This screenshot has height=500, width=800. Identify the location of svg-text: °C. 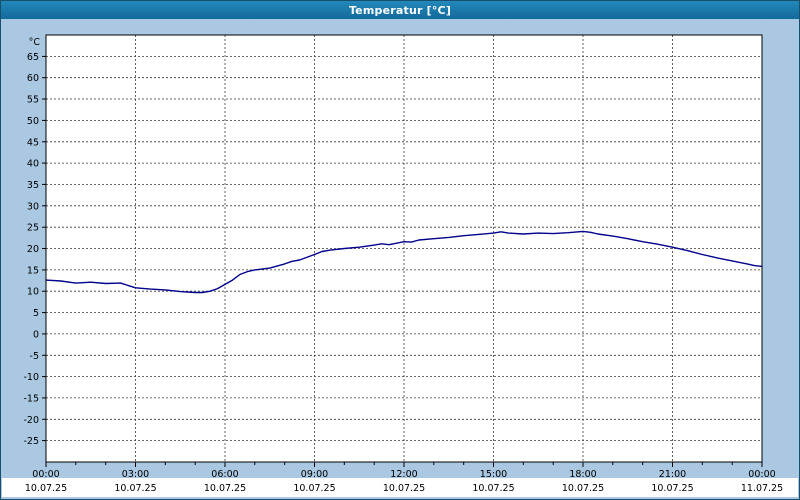
(35, 42).